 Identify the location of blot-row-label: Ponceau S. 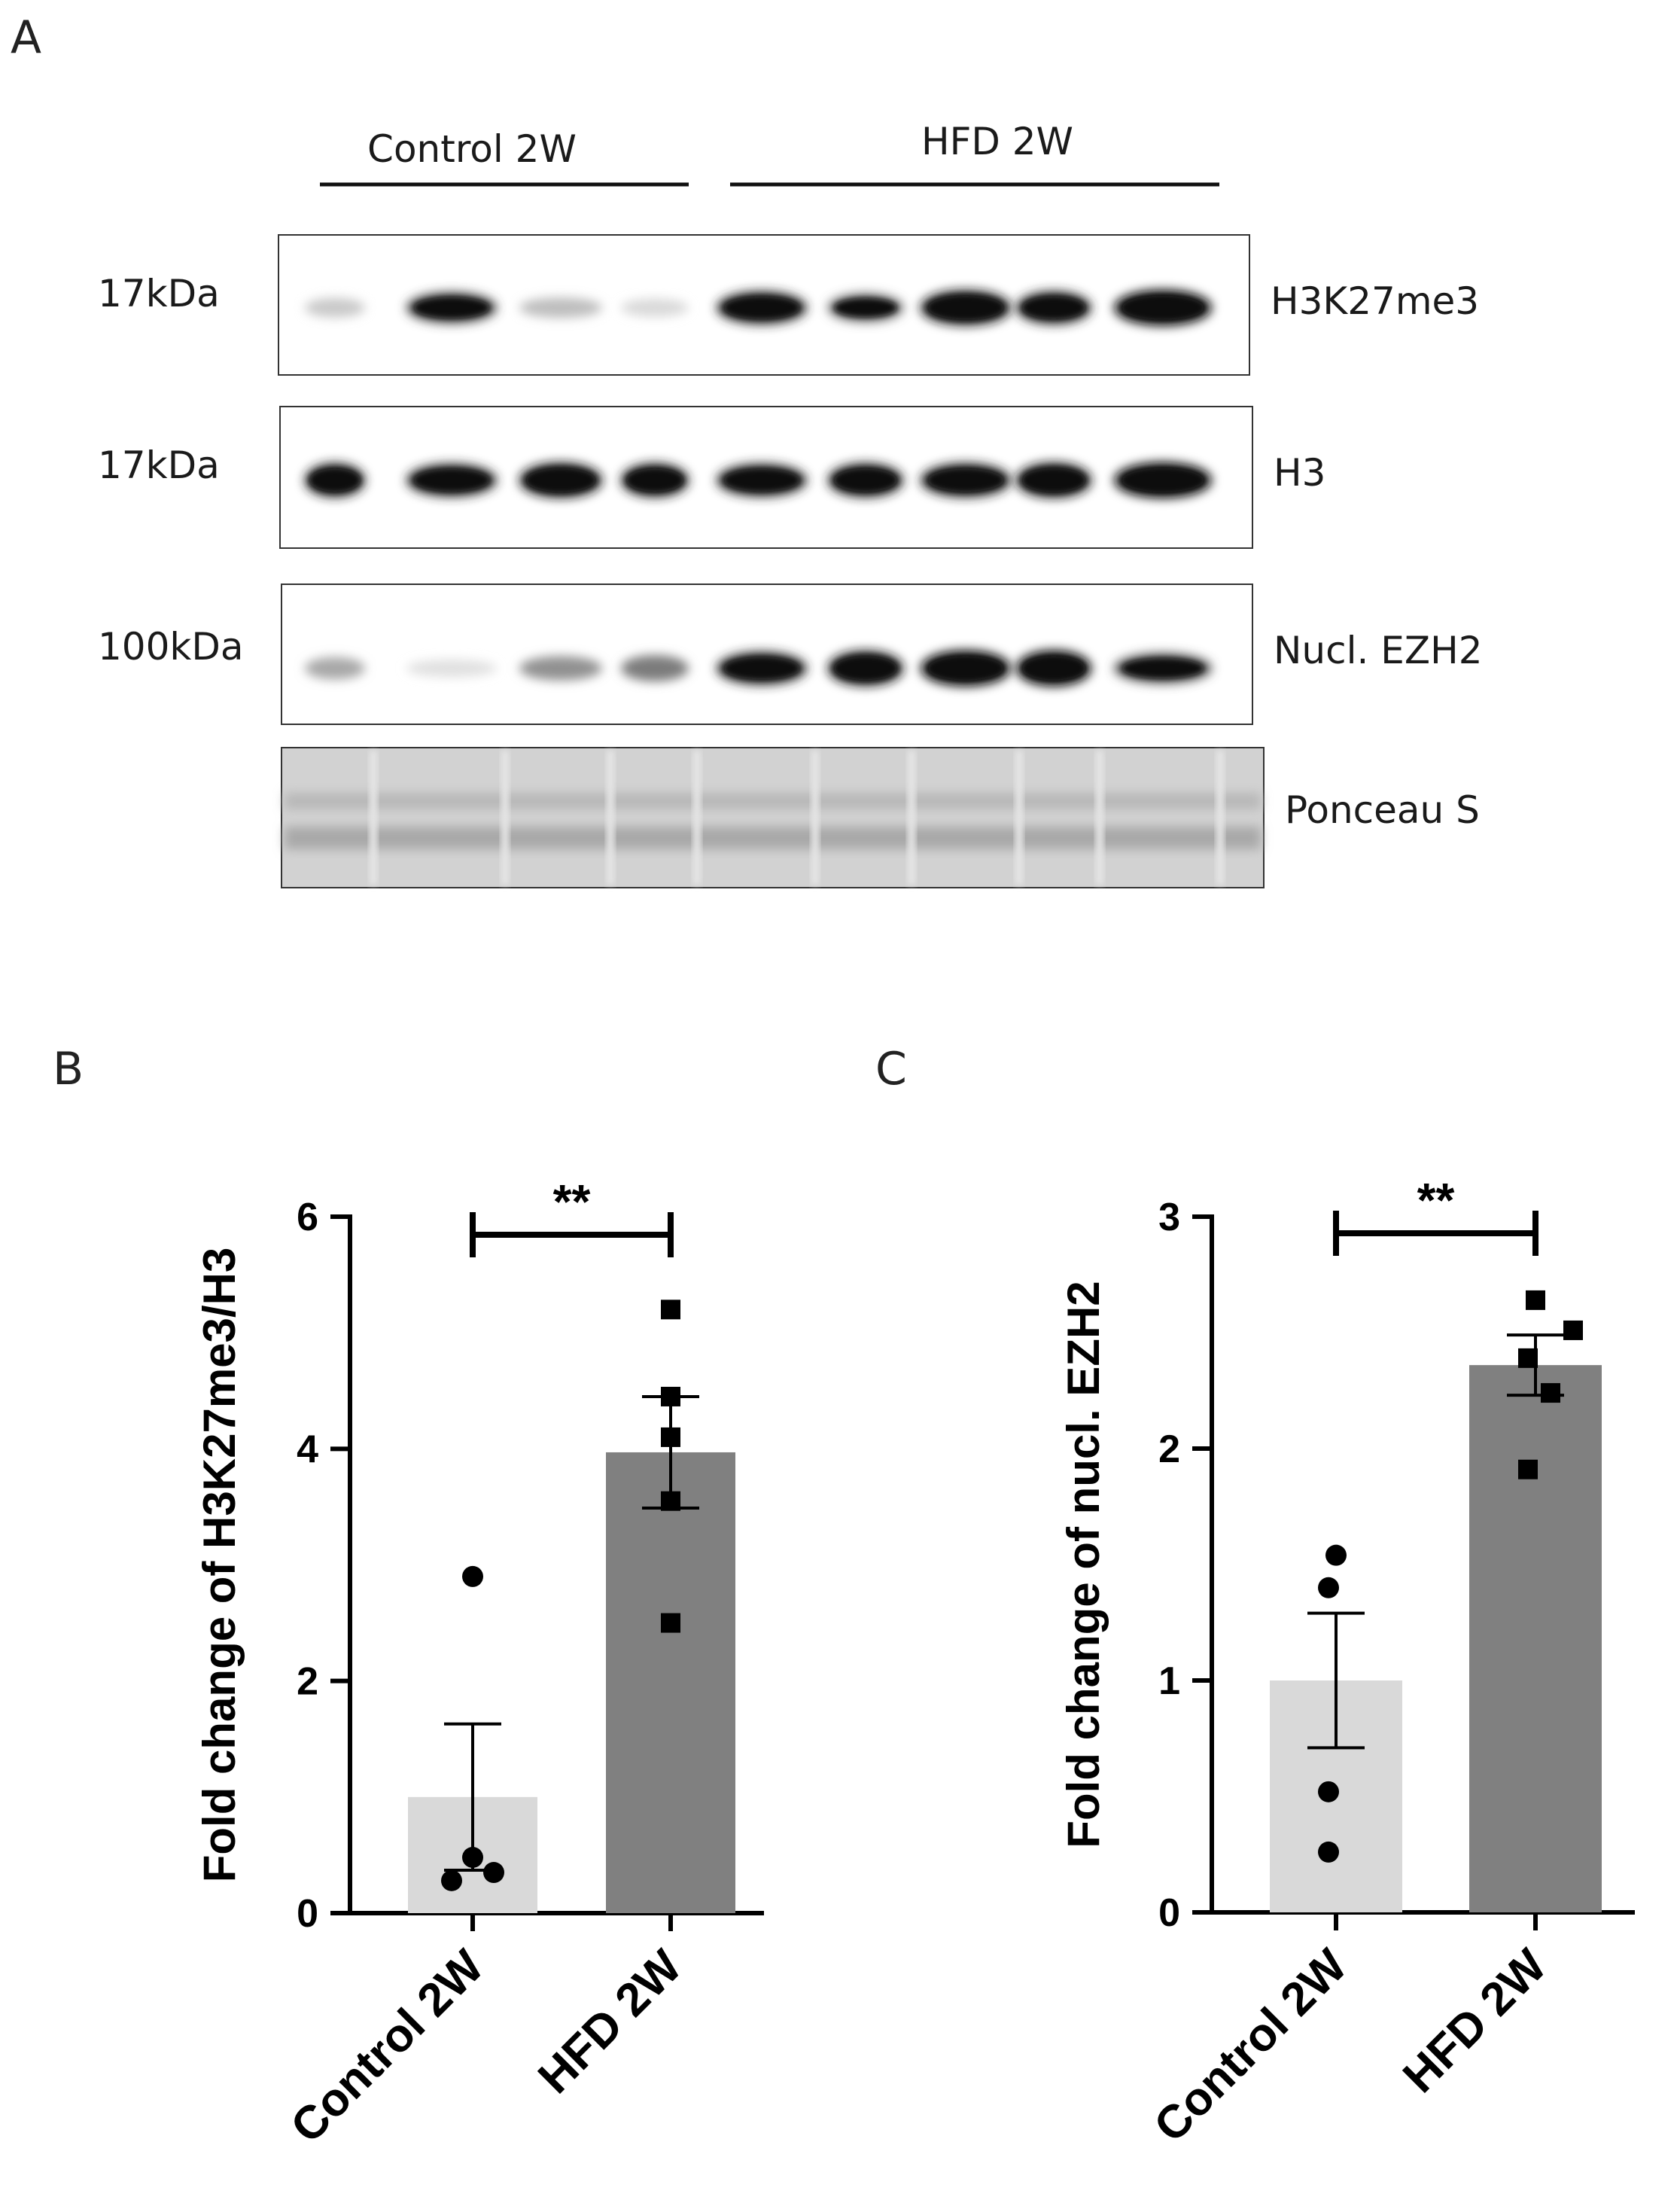
(1382, 810).